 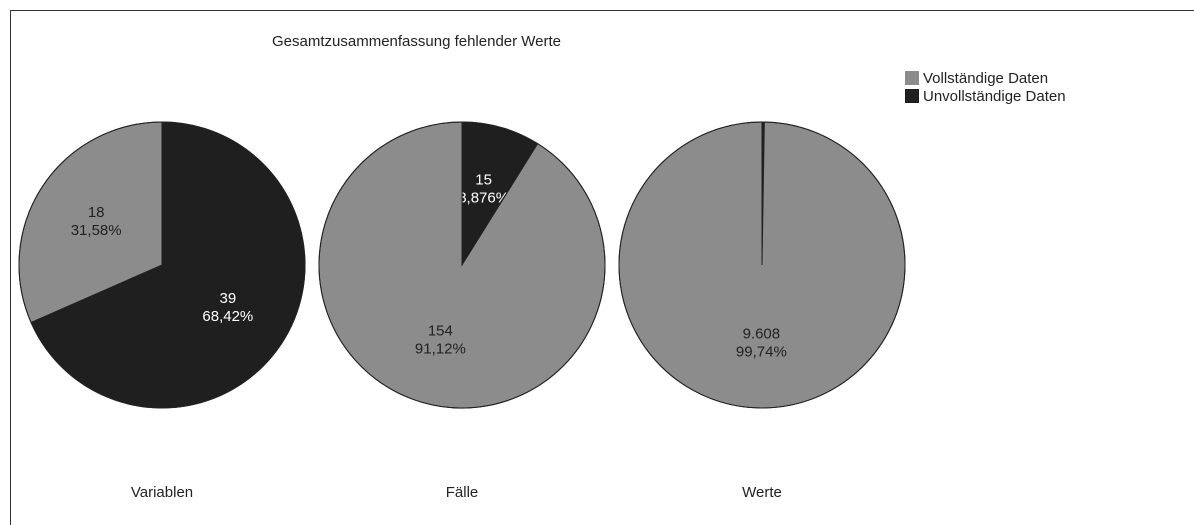 I want to click on pie-title: Variablen, so click(x=162, y=492).